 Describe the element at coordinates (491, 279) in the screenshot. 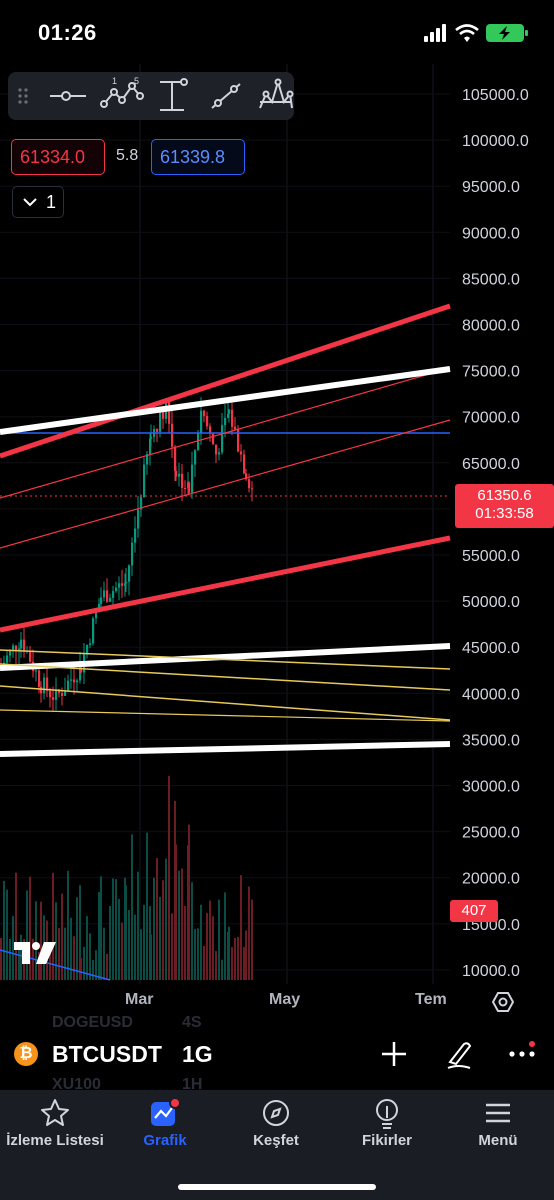

I see `price-tick-label: 85000.0` at that location.